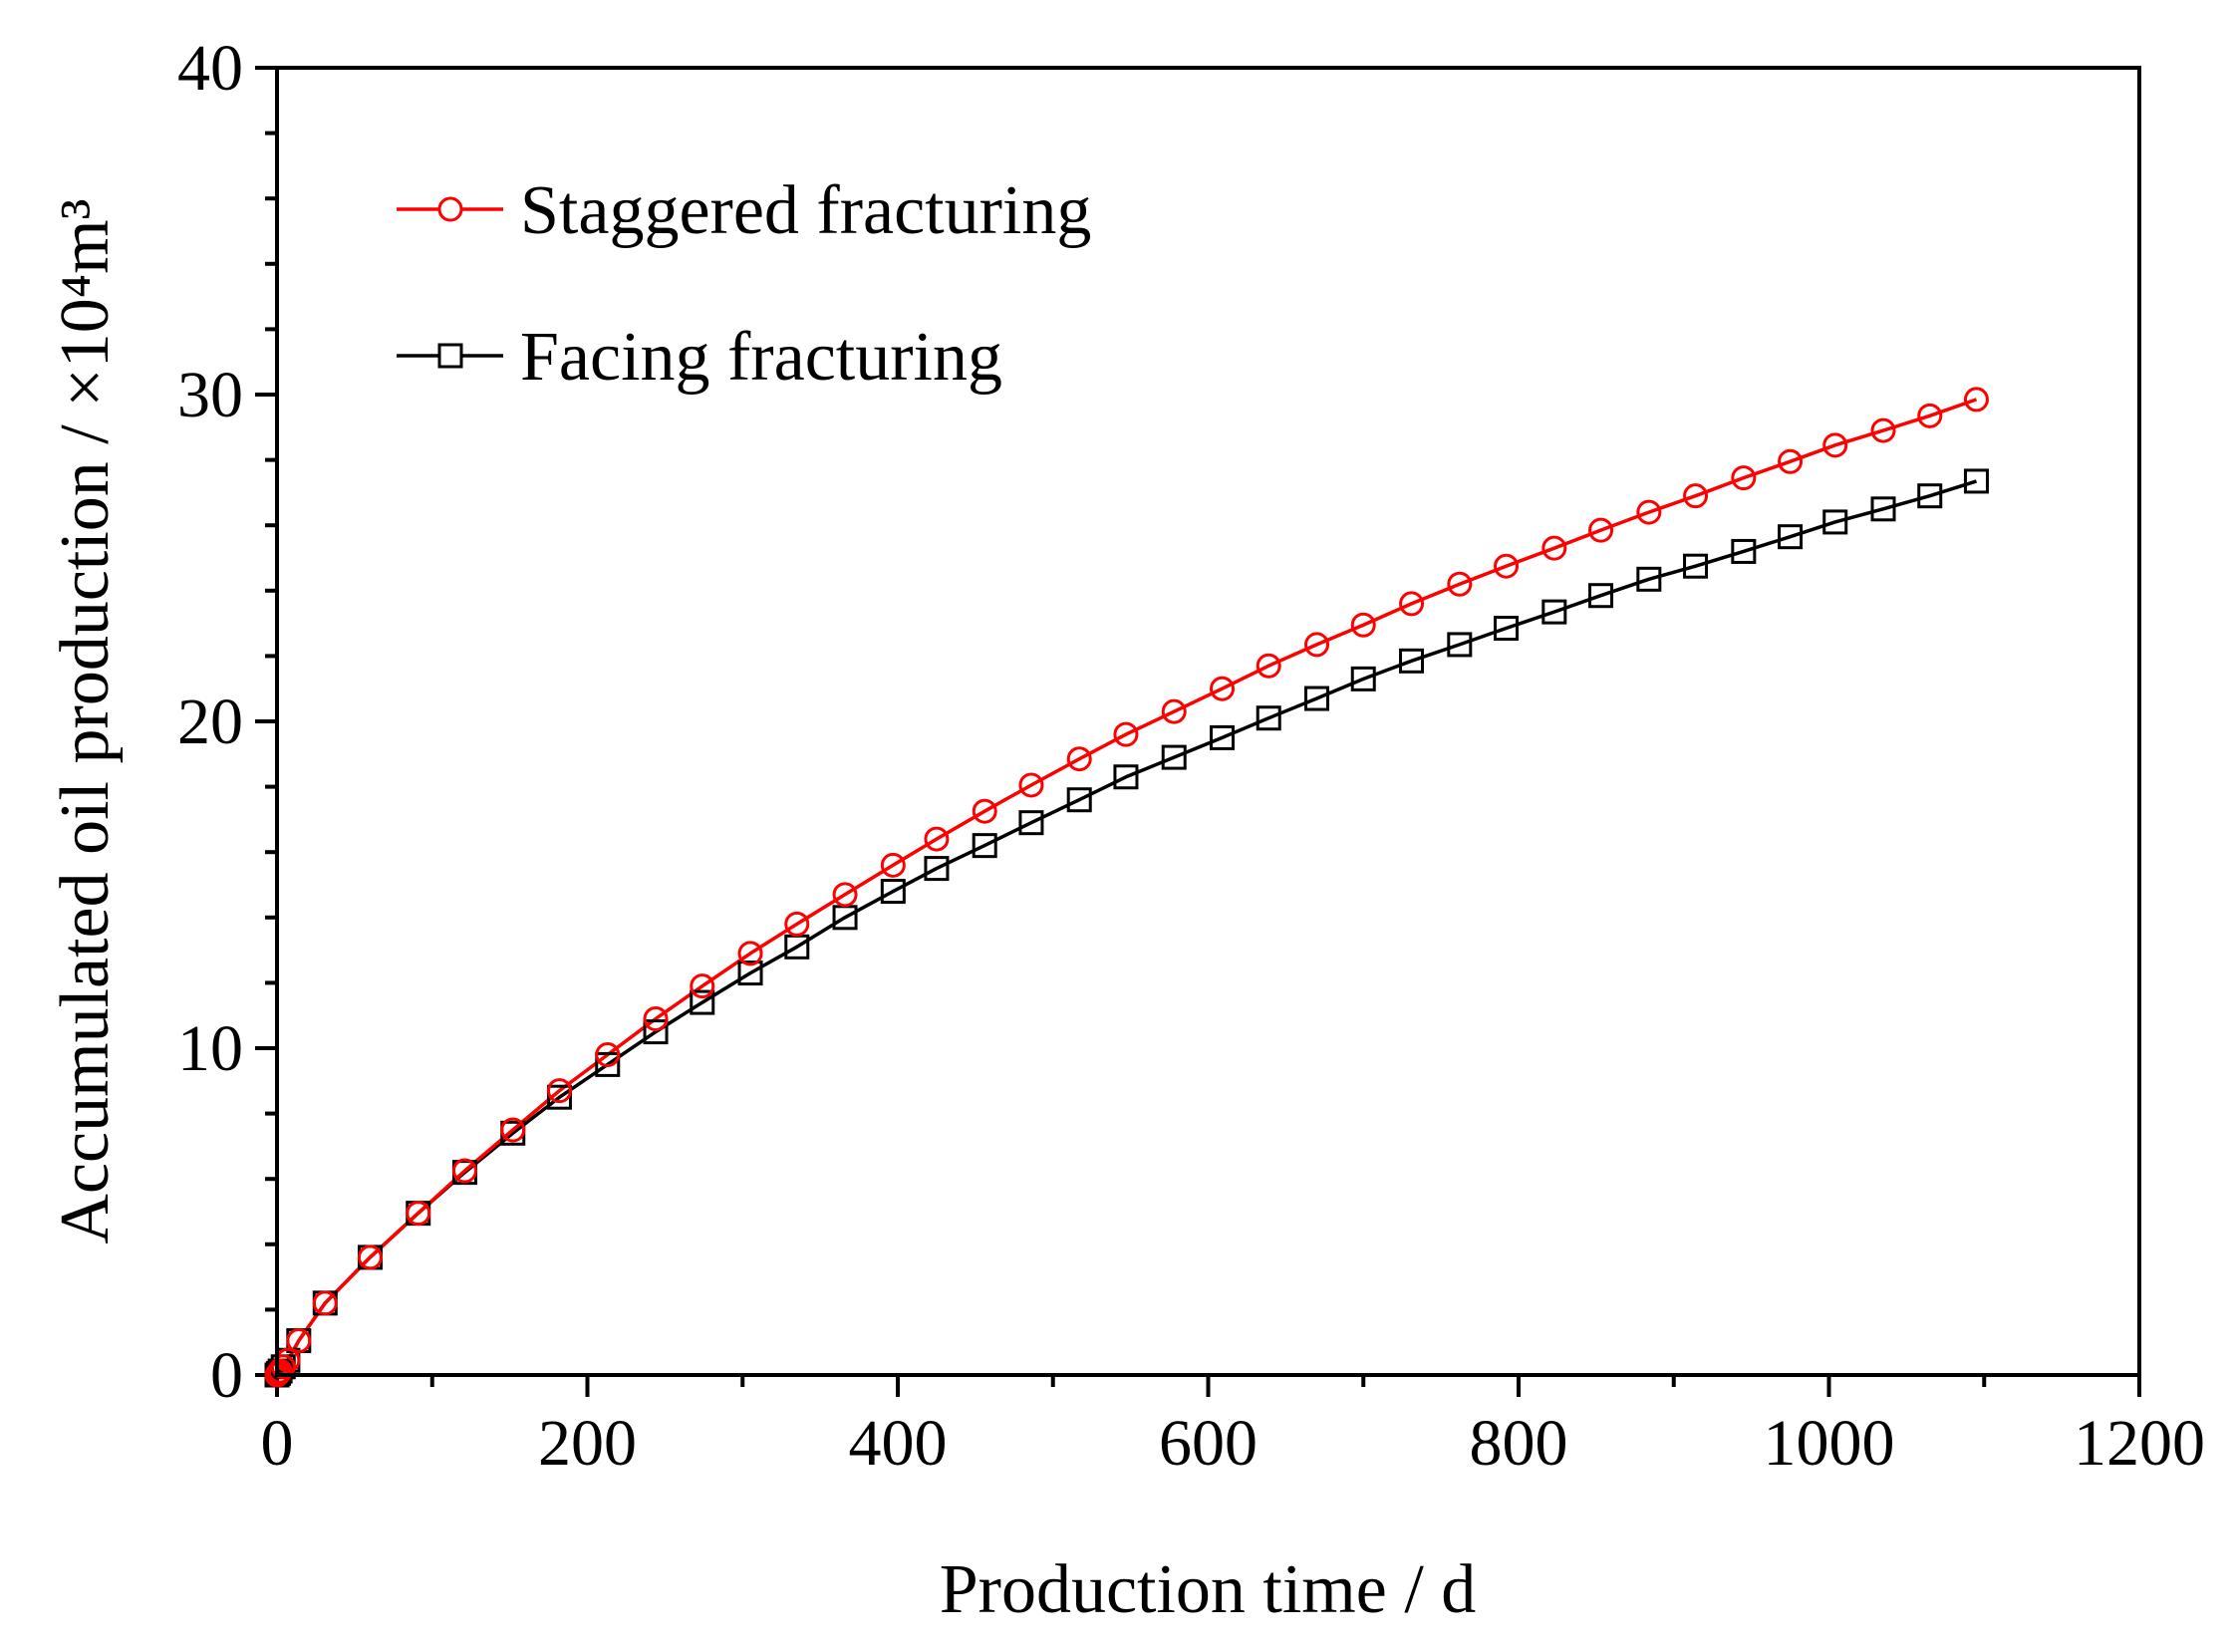 Image resolution: width=2235 pixels, height=1652 pixels. I want to click on legend-item-staggered: Staggered fracturing, so click(744, 210).